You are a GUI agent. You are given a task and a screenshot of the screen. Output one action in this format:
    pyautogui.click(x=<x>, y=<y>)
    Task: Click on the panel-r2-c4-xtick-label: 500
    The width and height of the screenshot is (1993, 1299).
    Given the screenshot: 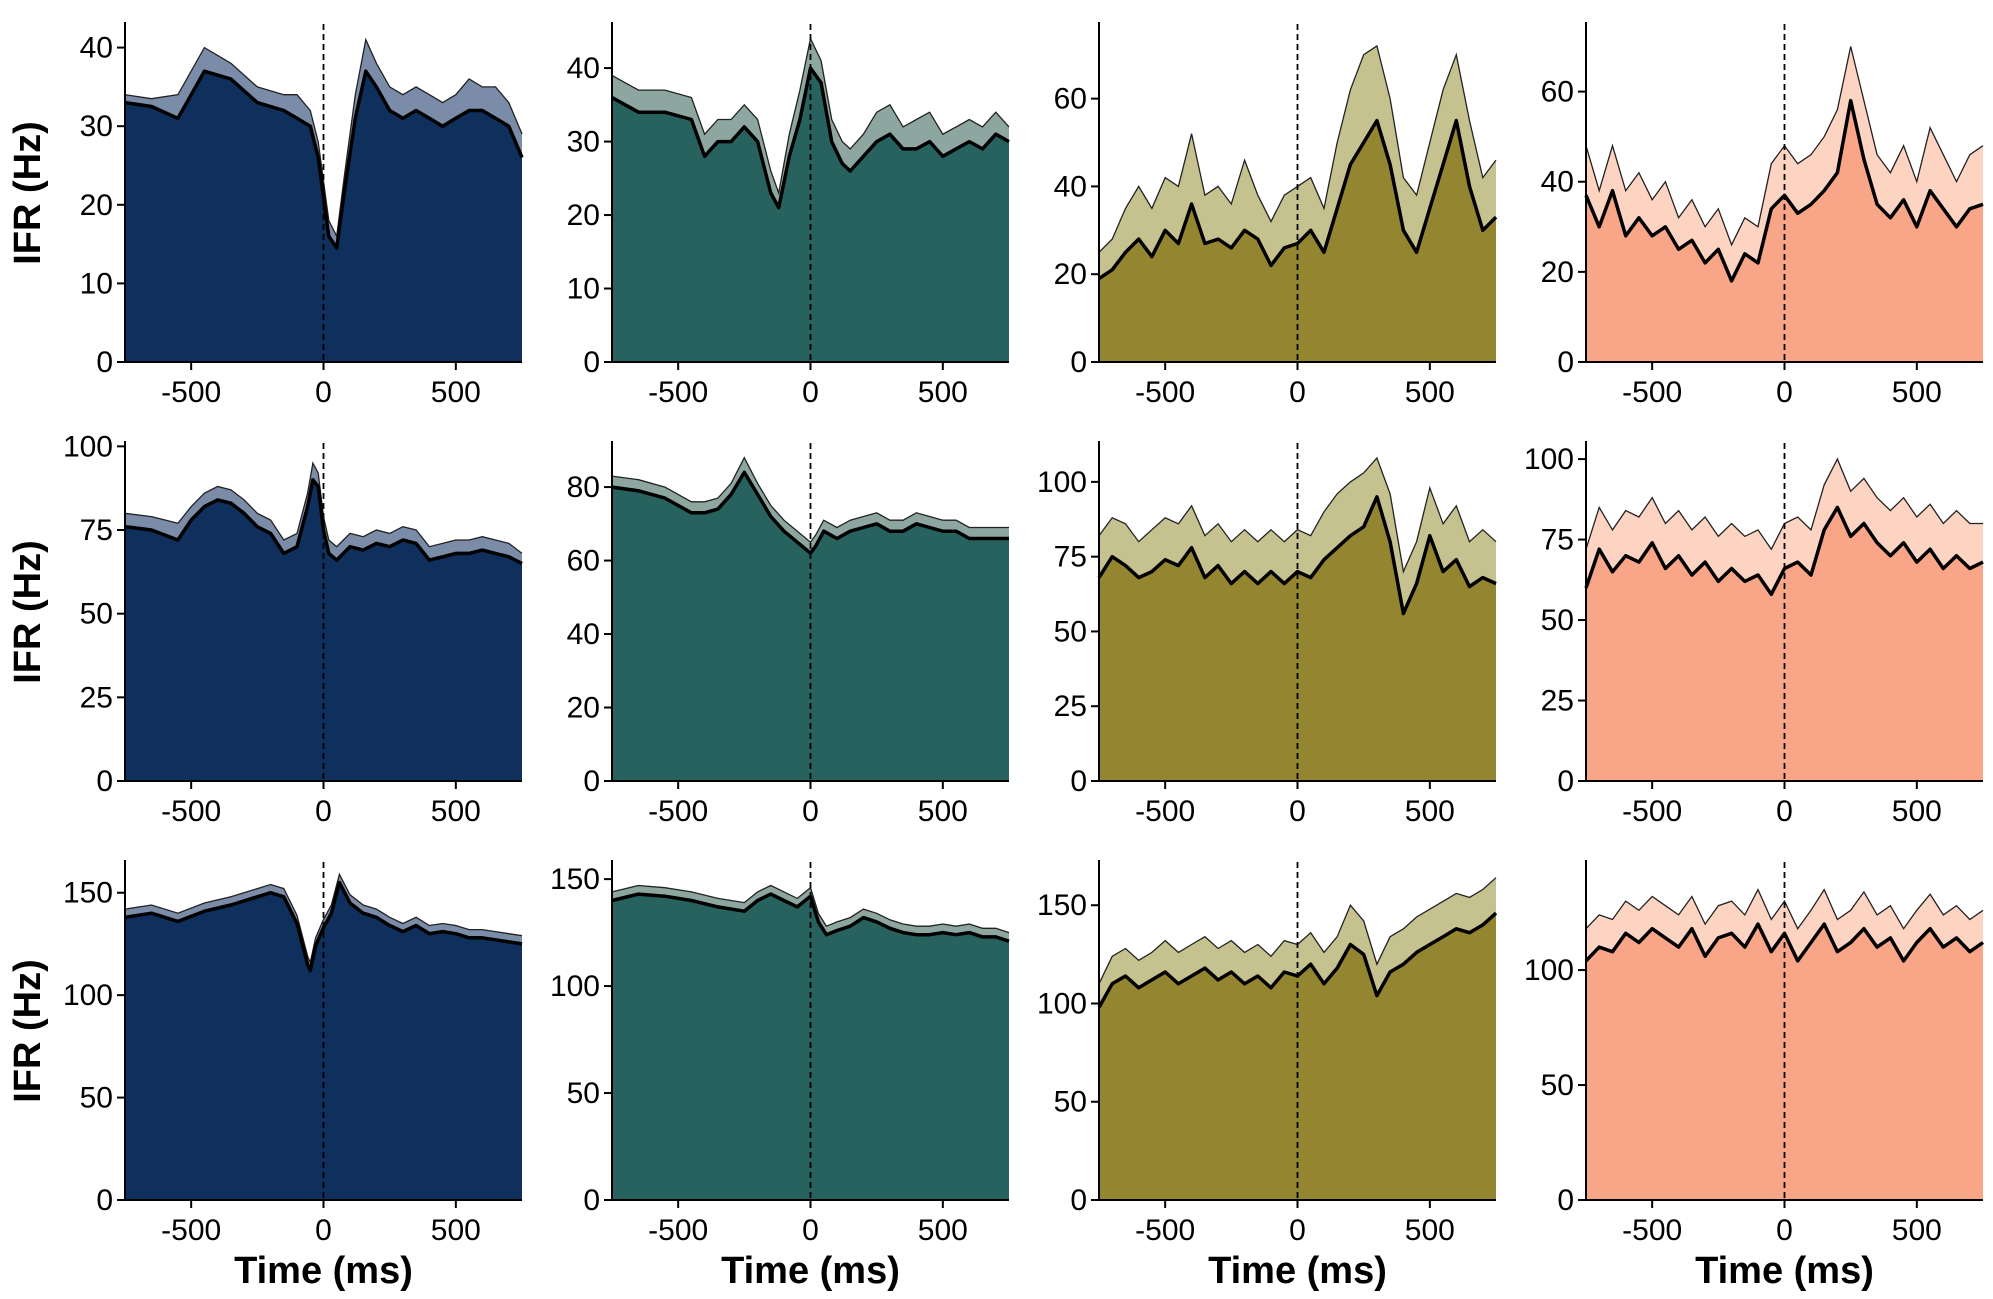 What is the action you would take?
    pyautogui.click(x=1917, y=811)
    